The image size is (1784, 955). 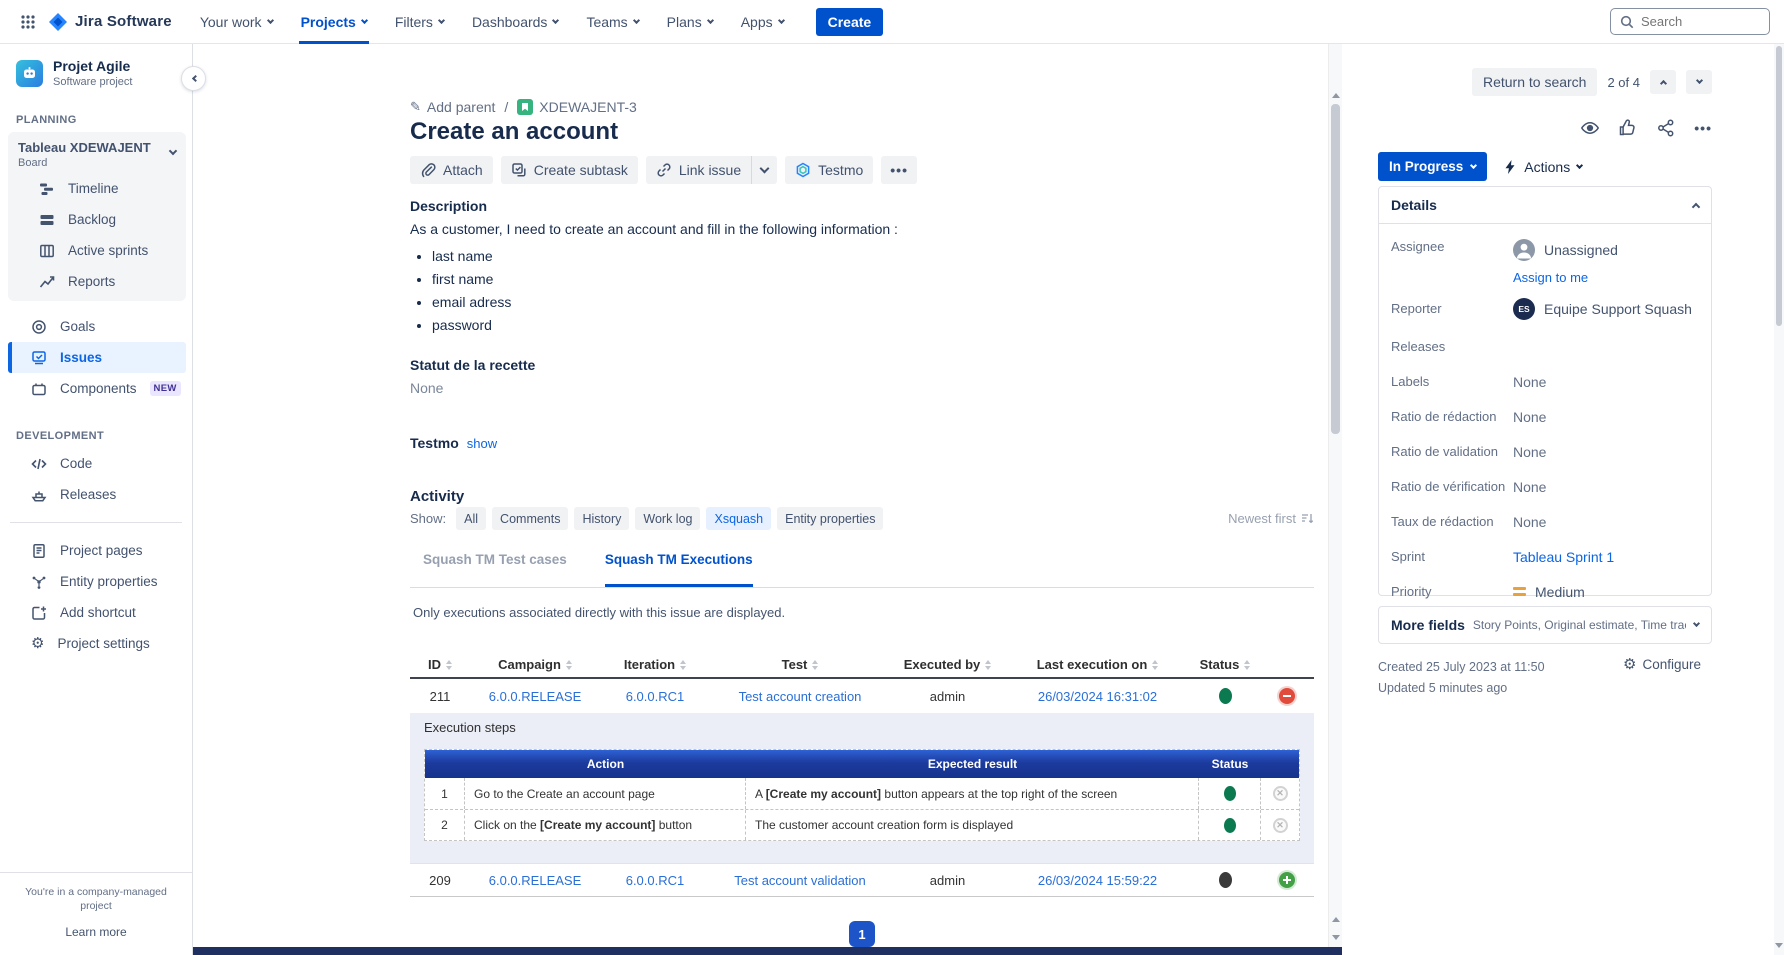 I want to click on details-header: Details, so click(x=1545, y=205).